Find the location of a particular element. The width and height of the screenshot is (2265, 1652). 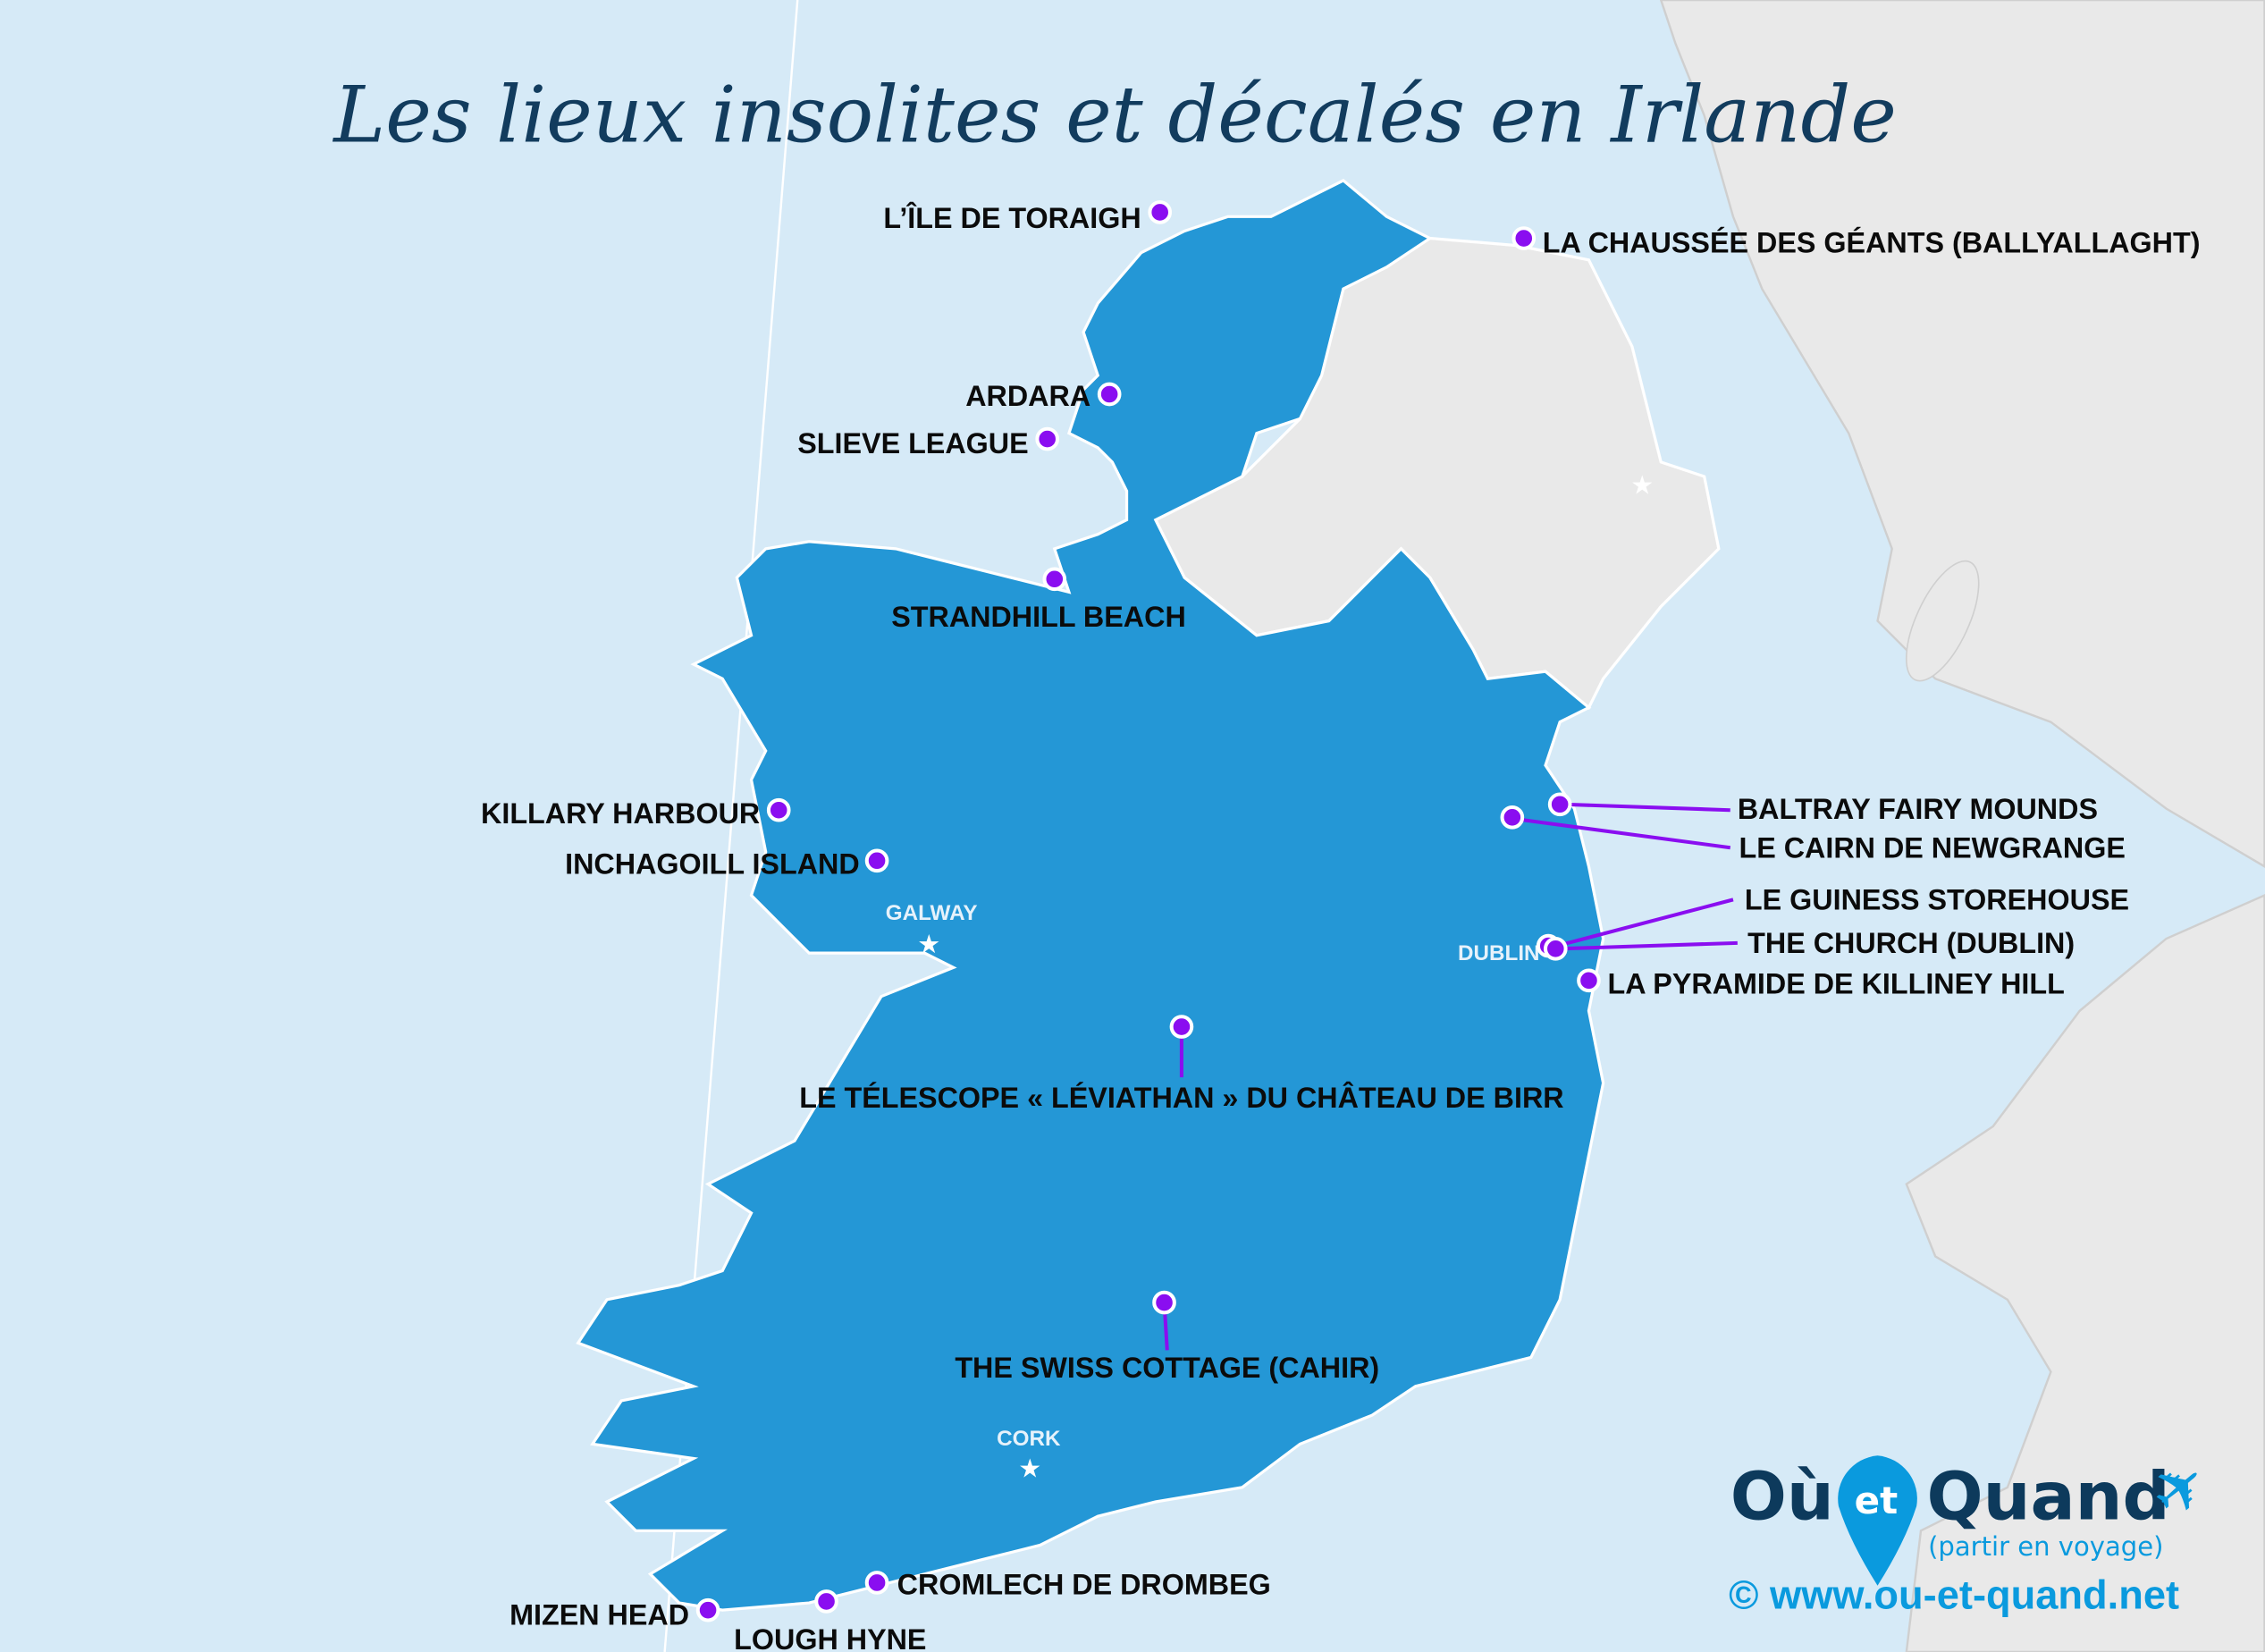

place-label: LA PYRAMIDE DE KILLINEY HILL is located at coordinates (1835, 983).